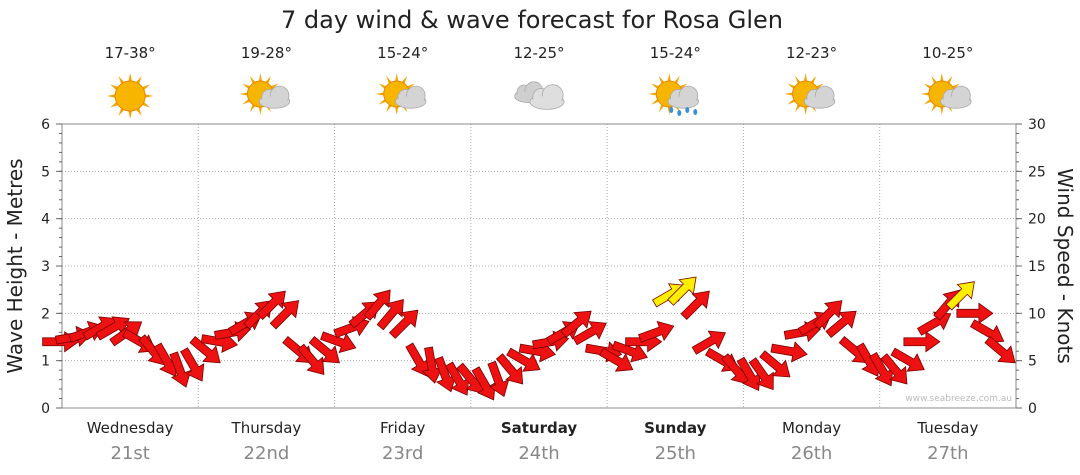 The width and height of the screenshot is (1080, 475). Describe the element at coordinates (45, 220) in the screenshot. I see `left-tick-label: 4` at that location.